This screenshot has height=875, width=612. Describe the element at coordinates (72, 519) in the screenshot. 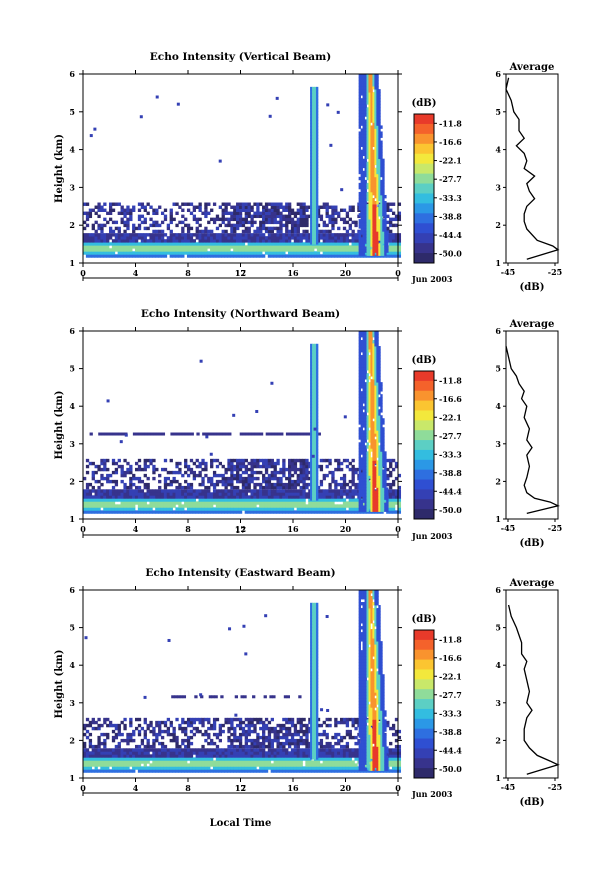

I see `y-tick-label: 1` at that location.